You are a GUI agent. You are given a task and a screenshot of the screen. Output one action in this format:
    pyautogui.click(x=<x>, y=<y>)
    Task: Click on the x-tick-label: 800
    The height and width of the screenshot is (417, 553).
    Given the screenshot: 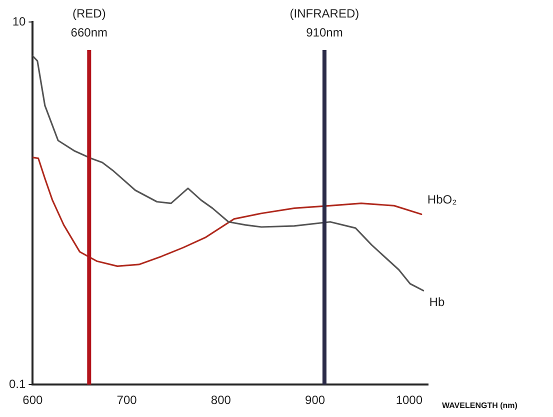 What is the action you would take?
    pyautogui.click(x=221, y=400)
    